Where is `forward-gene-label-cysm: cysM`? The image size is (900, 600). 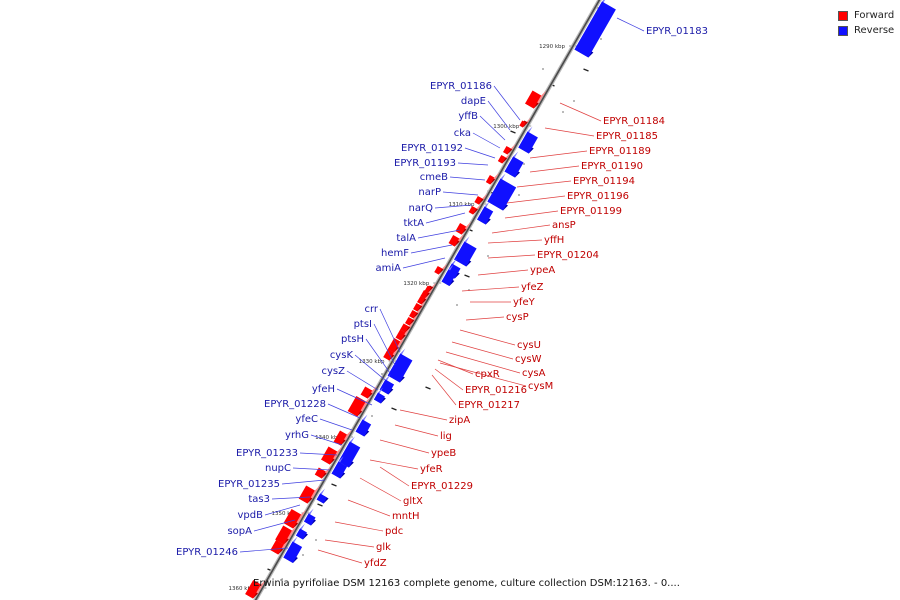 forward-gene-label-cysm: cysM is located at coordinates (540, 386).